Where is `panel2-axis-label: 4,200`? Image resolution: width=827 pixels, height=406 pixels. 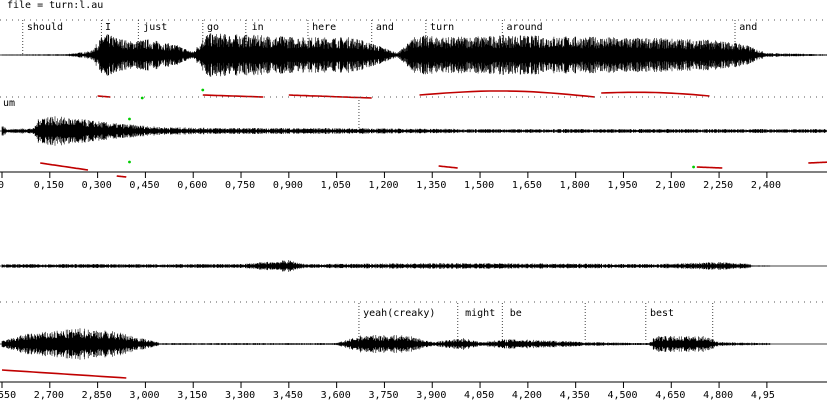 panel2-axis-label: 4,200 is located at coordinates (527, 395).